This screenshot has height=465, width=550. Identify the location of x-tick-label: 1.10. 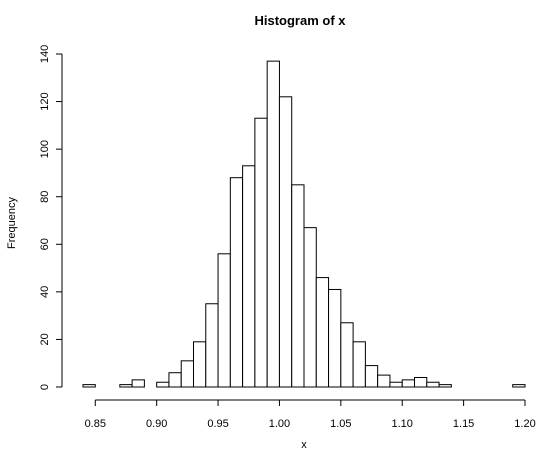
(402, 424).